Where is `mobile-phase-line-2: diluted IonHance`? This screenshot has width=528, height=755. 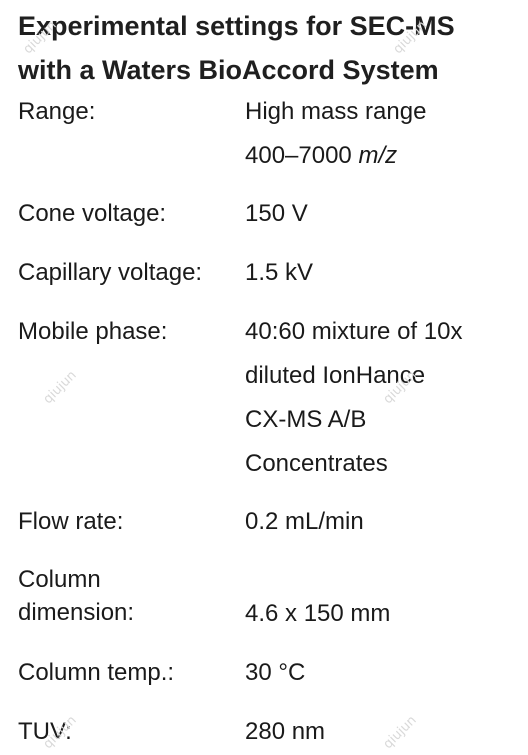
mobile-phase-line-2: diluted IonHance is located at coordinates (335, 375).